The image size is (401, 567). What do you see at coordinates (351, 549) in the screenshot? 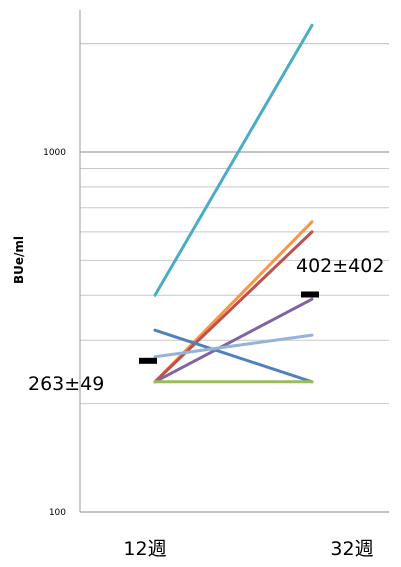
I see `x-tick-label-32w: 32週` at bounding box center [351, 549].